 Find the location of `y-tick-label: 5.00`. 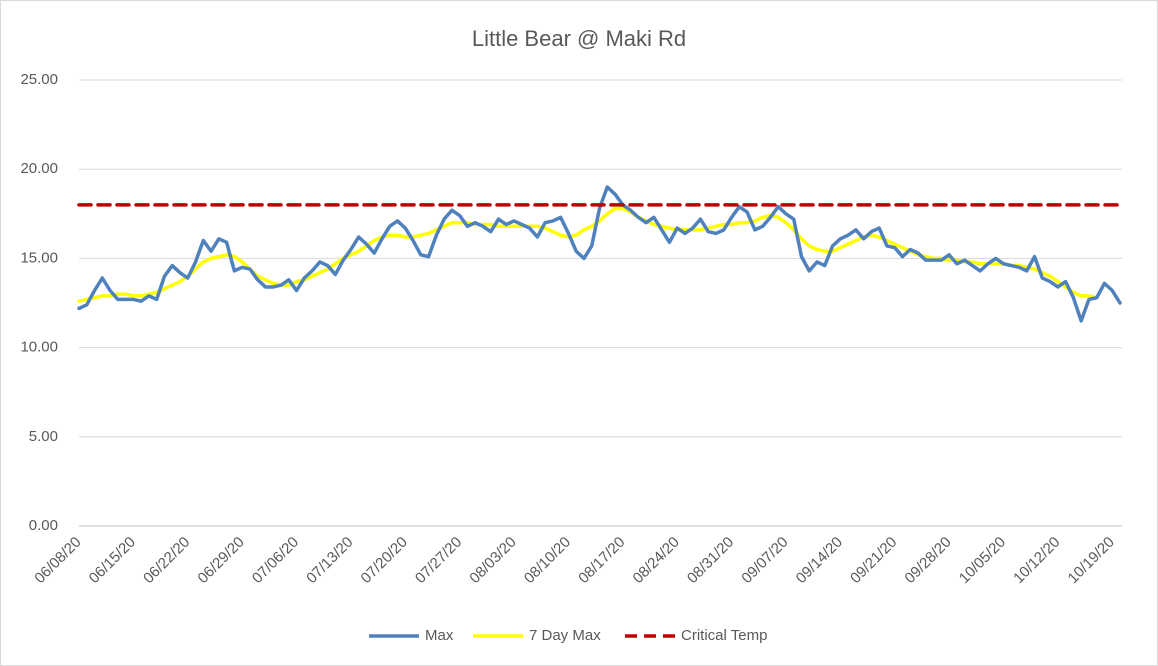

y-tick-label: 5.00 is located at coordinates (43, 436).